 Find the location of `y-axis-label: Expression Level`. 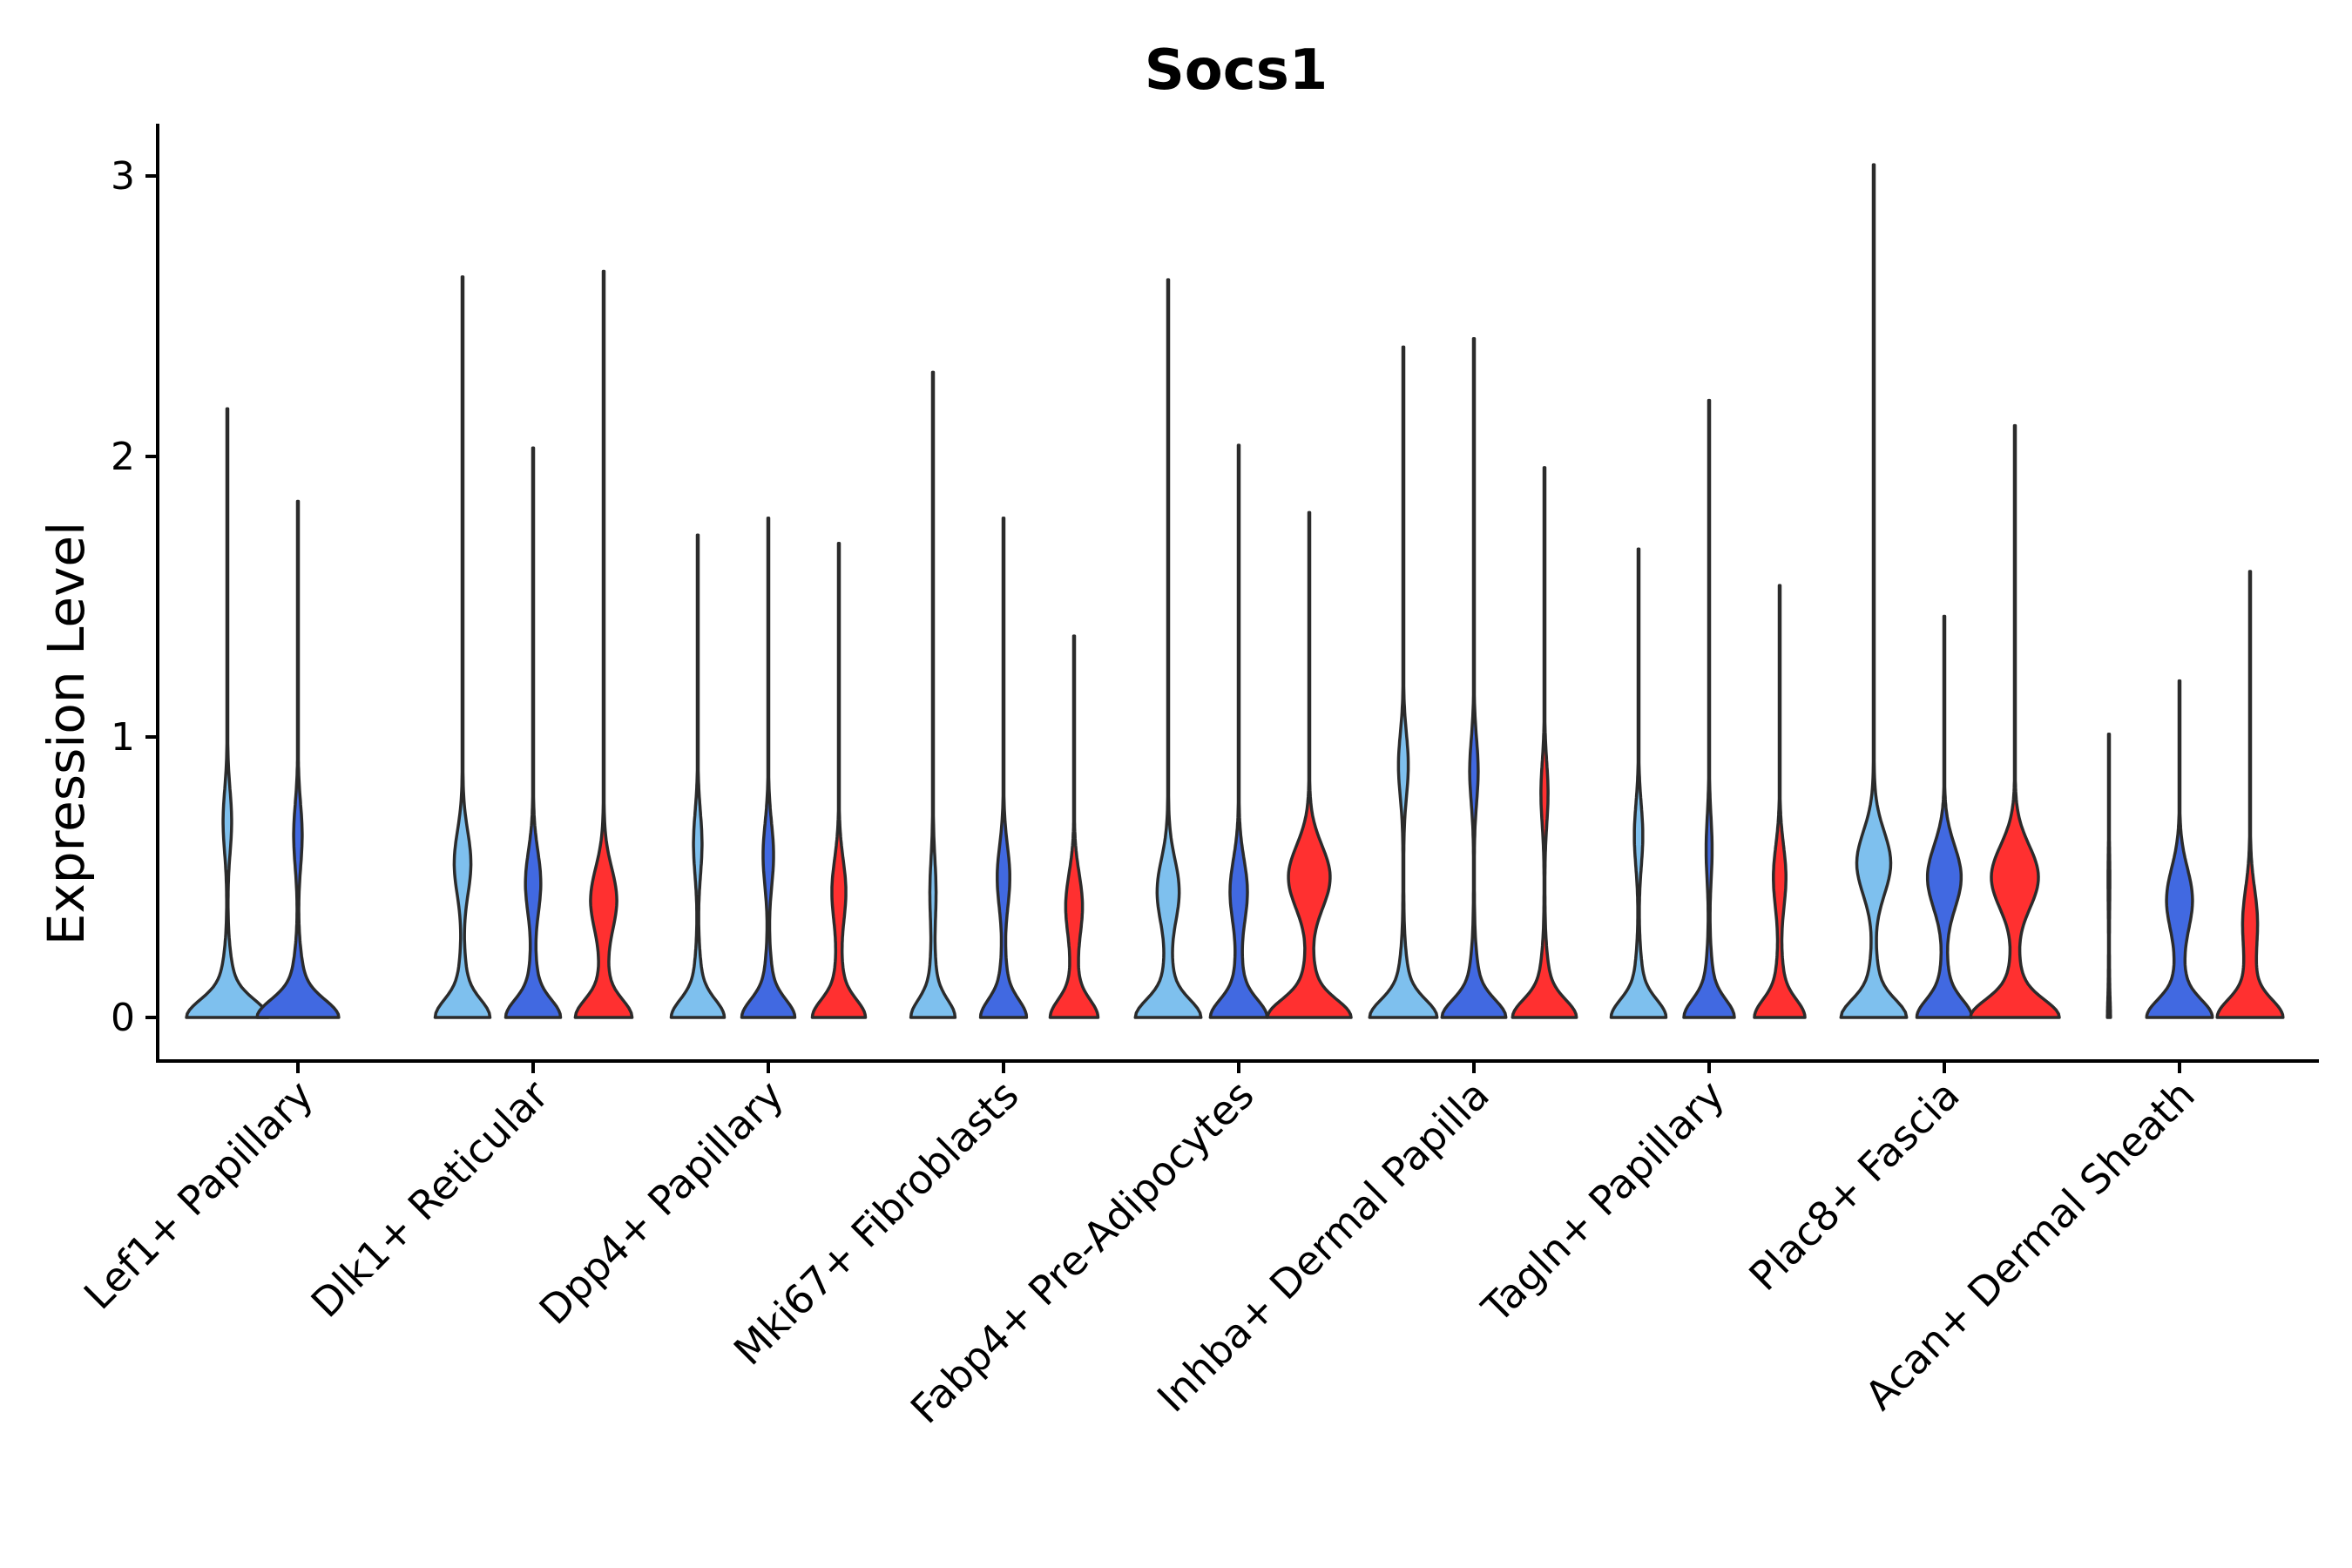

y-axis-label: Expression Level is located at coordinates (66, 733).